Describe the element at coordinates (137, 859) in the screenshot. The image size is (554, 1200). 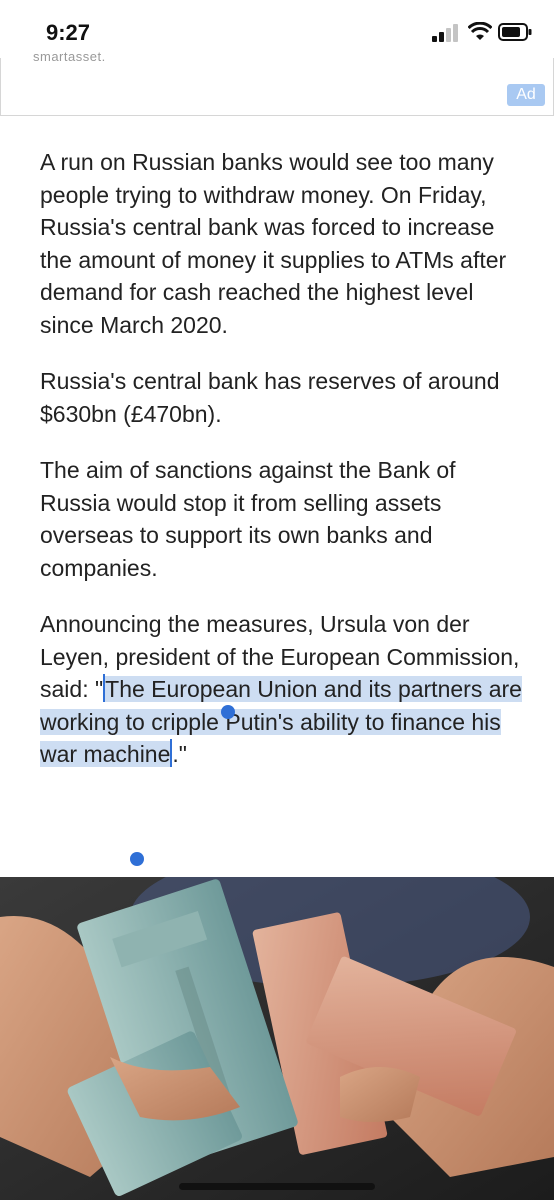
I see `selection-end-handle` at that location.